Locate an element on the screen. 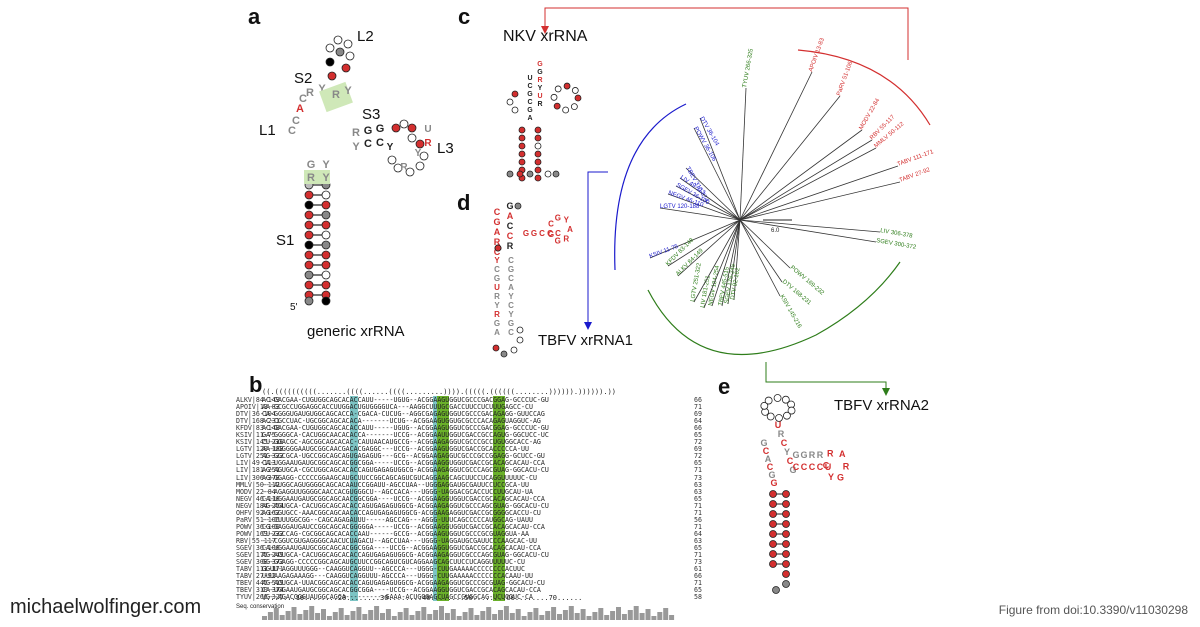 This screenshot has width=1200, height=627. tree-leaf-label: SGEV 300-372 is located at coordinates (896, 244).